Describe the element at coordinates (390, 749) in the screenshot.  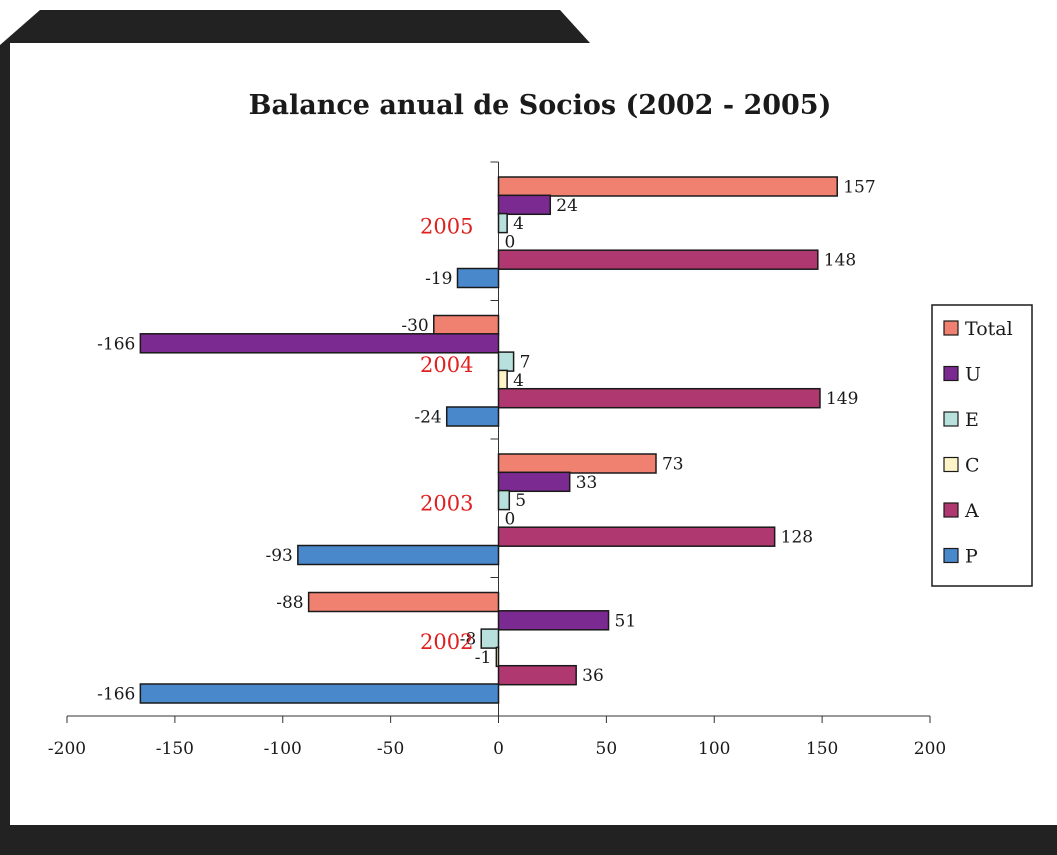
I see `x-tick-label: -50` at that location.